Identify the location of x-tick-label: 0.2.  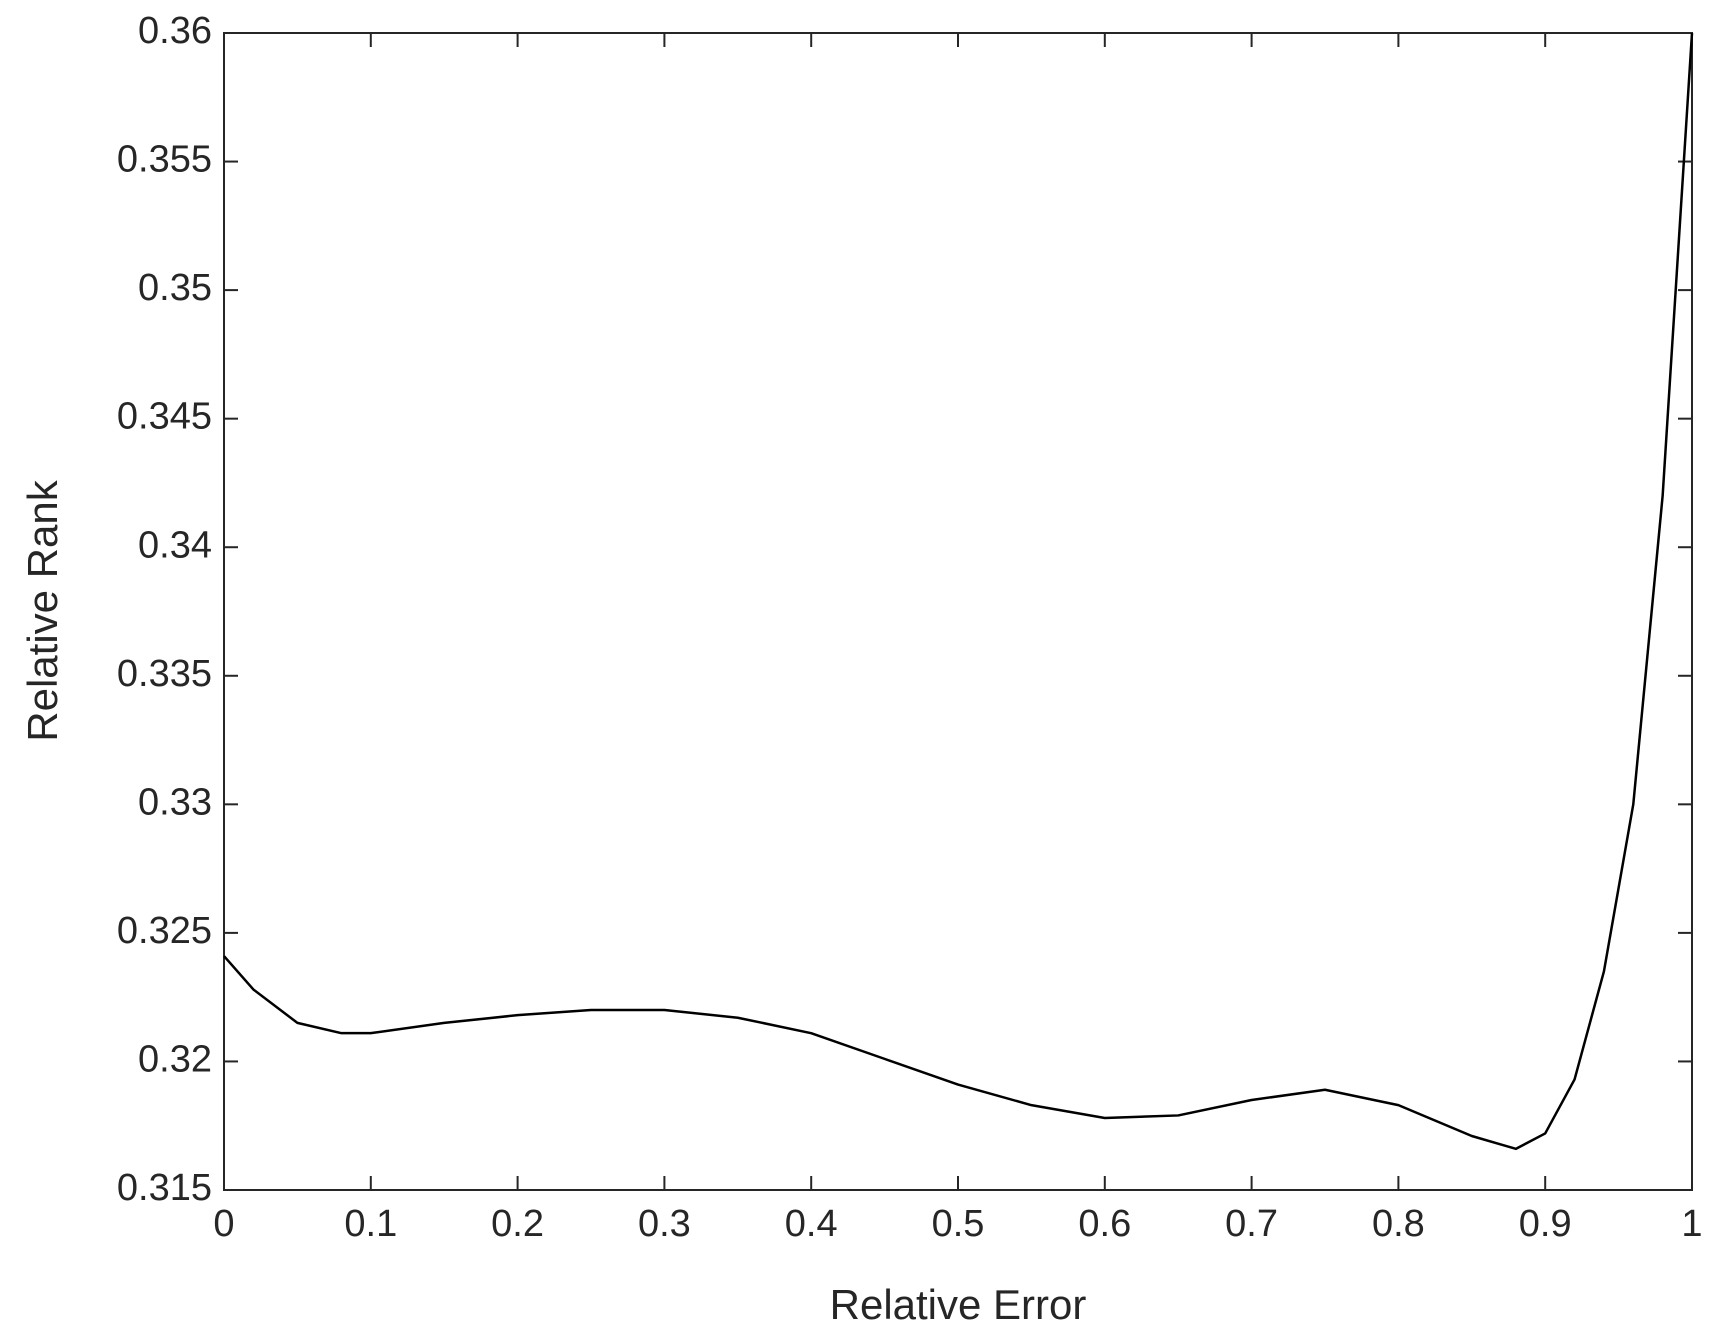
(517, 1224).